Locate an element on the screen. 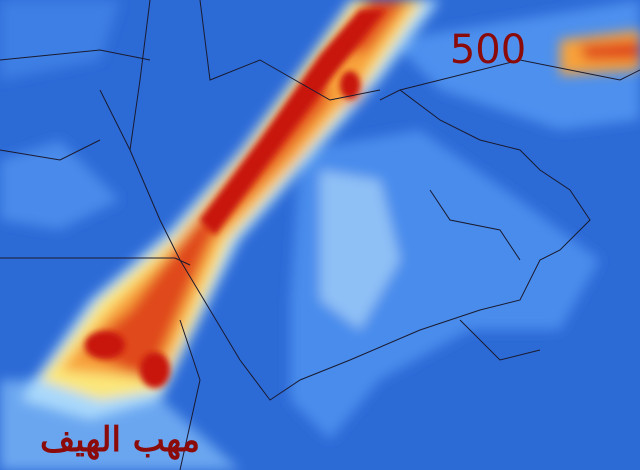  level-label: 500 is located at coordinates (488, 50).